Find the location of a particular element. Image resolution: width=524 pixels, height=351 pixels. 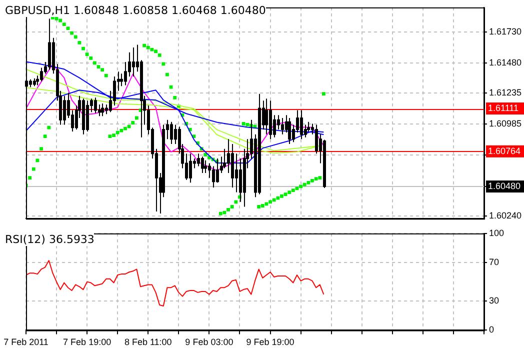

y-tick-label: 0 is located at coordinates (491, 329).